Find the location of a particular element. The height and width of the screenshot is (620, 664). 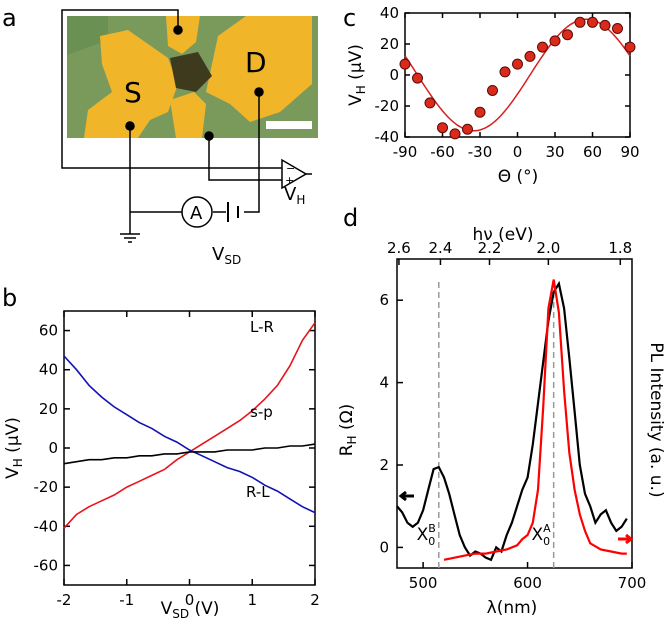

amp-minus: − is located at coordinates (290, 168).